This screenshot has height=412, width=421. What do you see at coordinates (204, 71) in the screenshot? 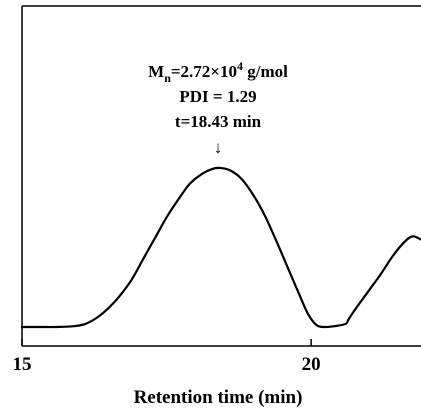
I see `annotation-mn-value: =2.72×10` at bounding box center [204, 71].